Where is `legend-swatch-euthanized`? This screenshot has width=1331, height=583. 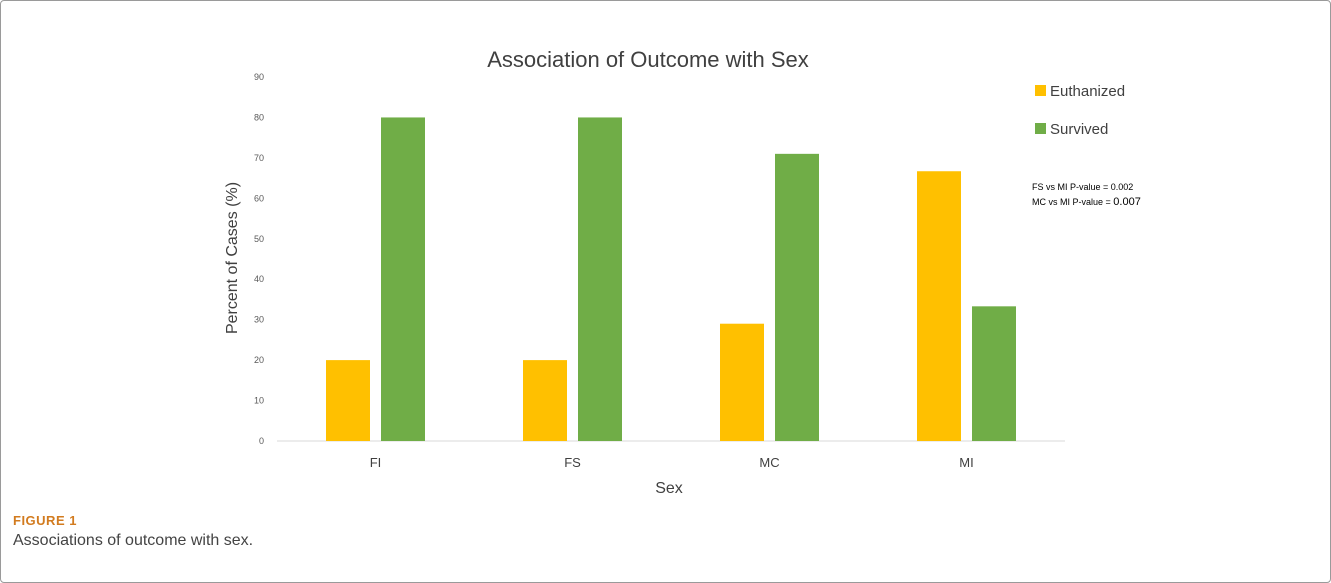 legend-swatch-euthanized is located at coordinates (1040, 90).